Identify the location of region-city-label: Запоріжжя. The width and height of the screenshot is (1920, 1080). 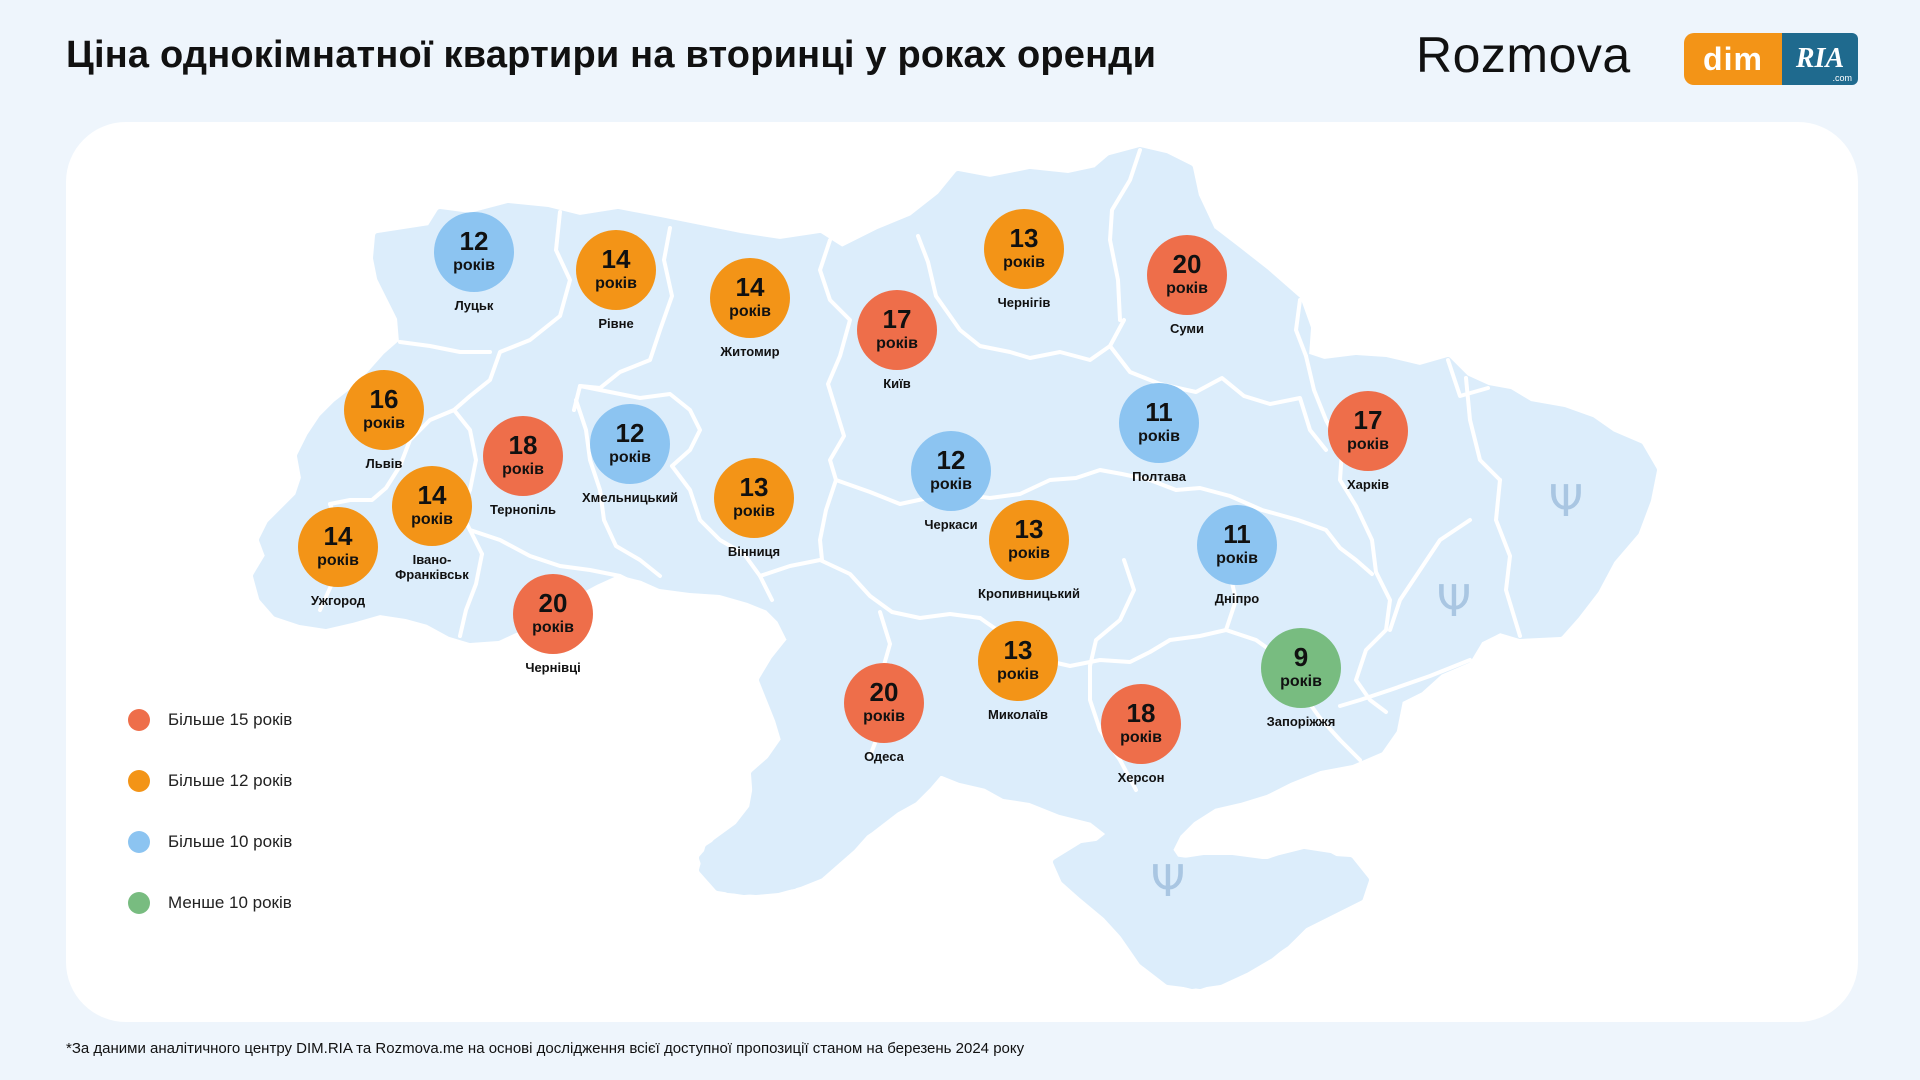
(1301, 721).